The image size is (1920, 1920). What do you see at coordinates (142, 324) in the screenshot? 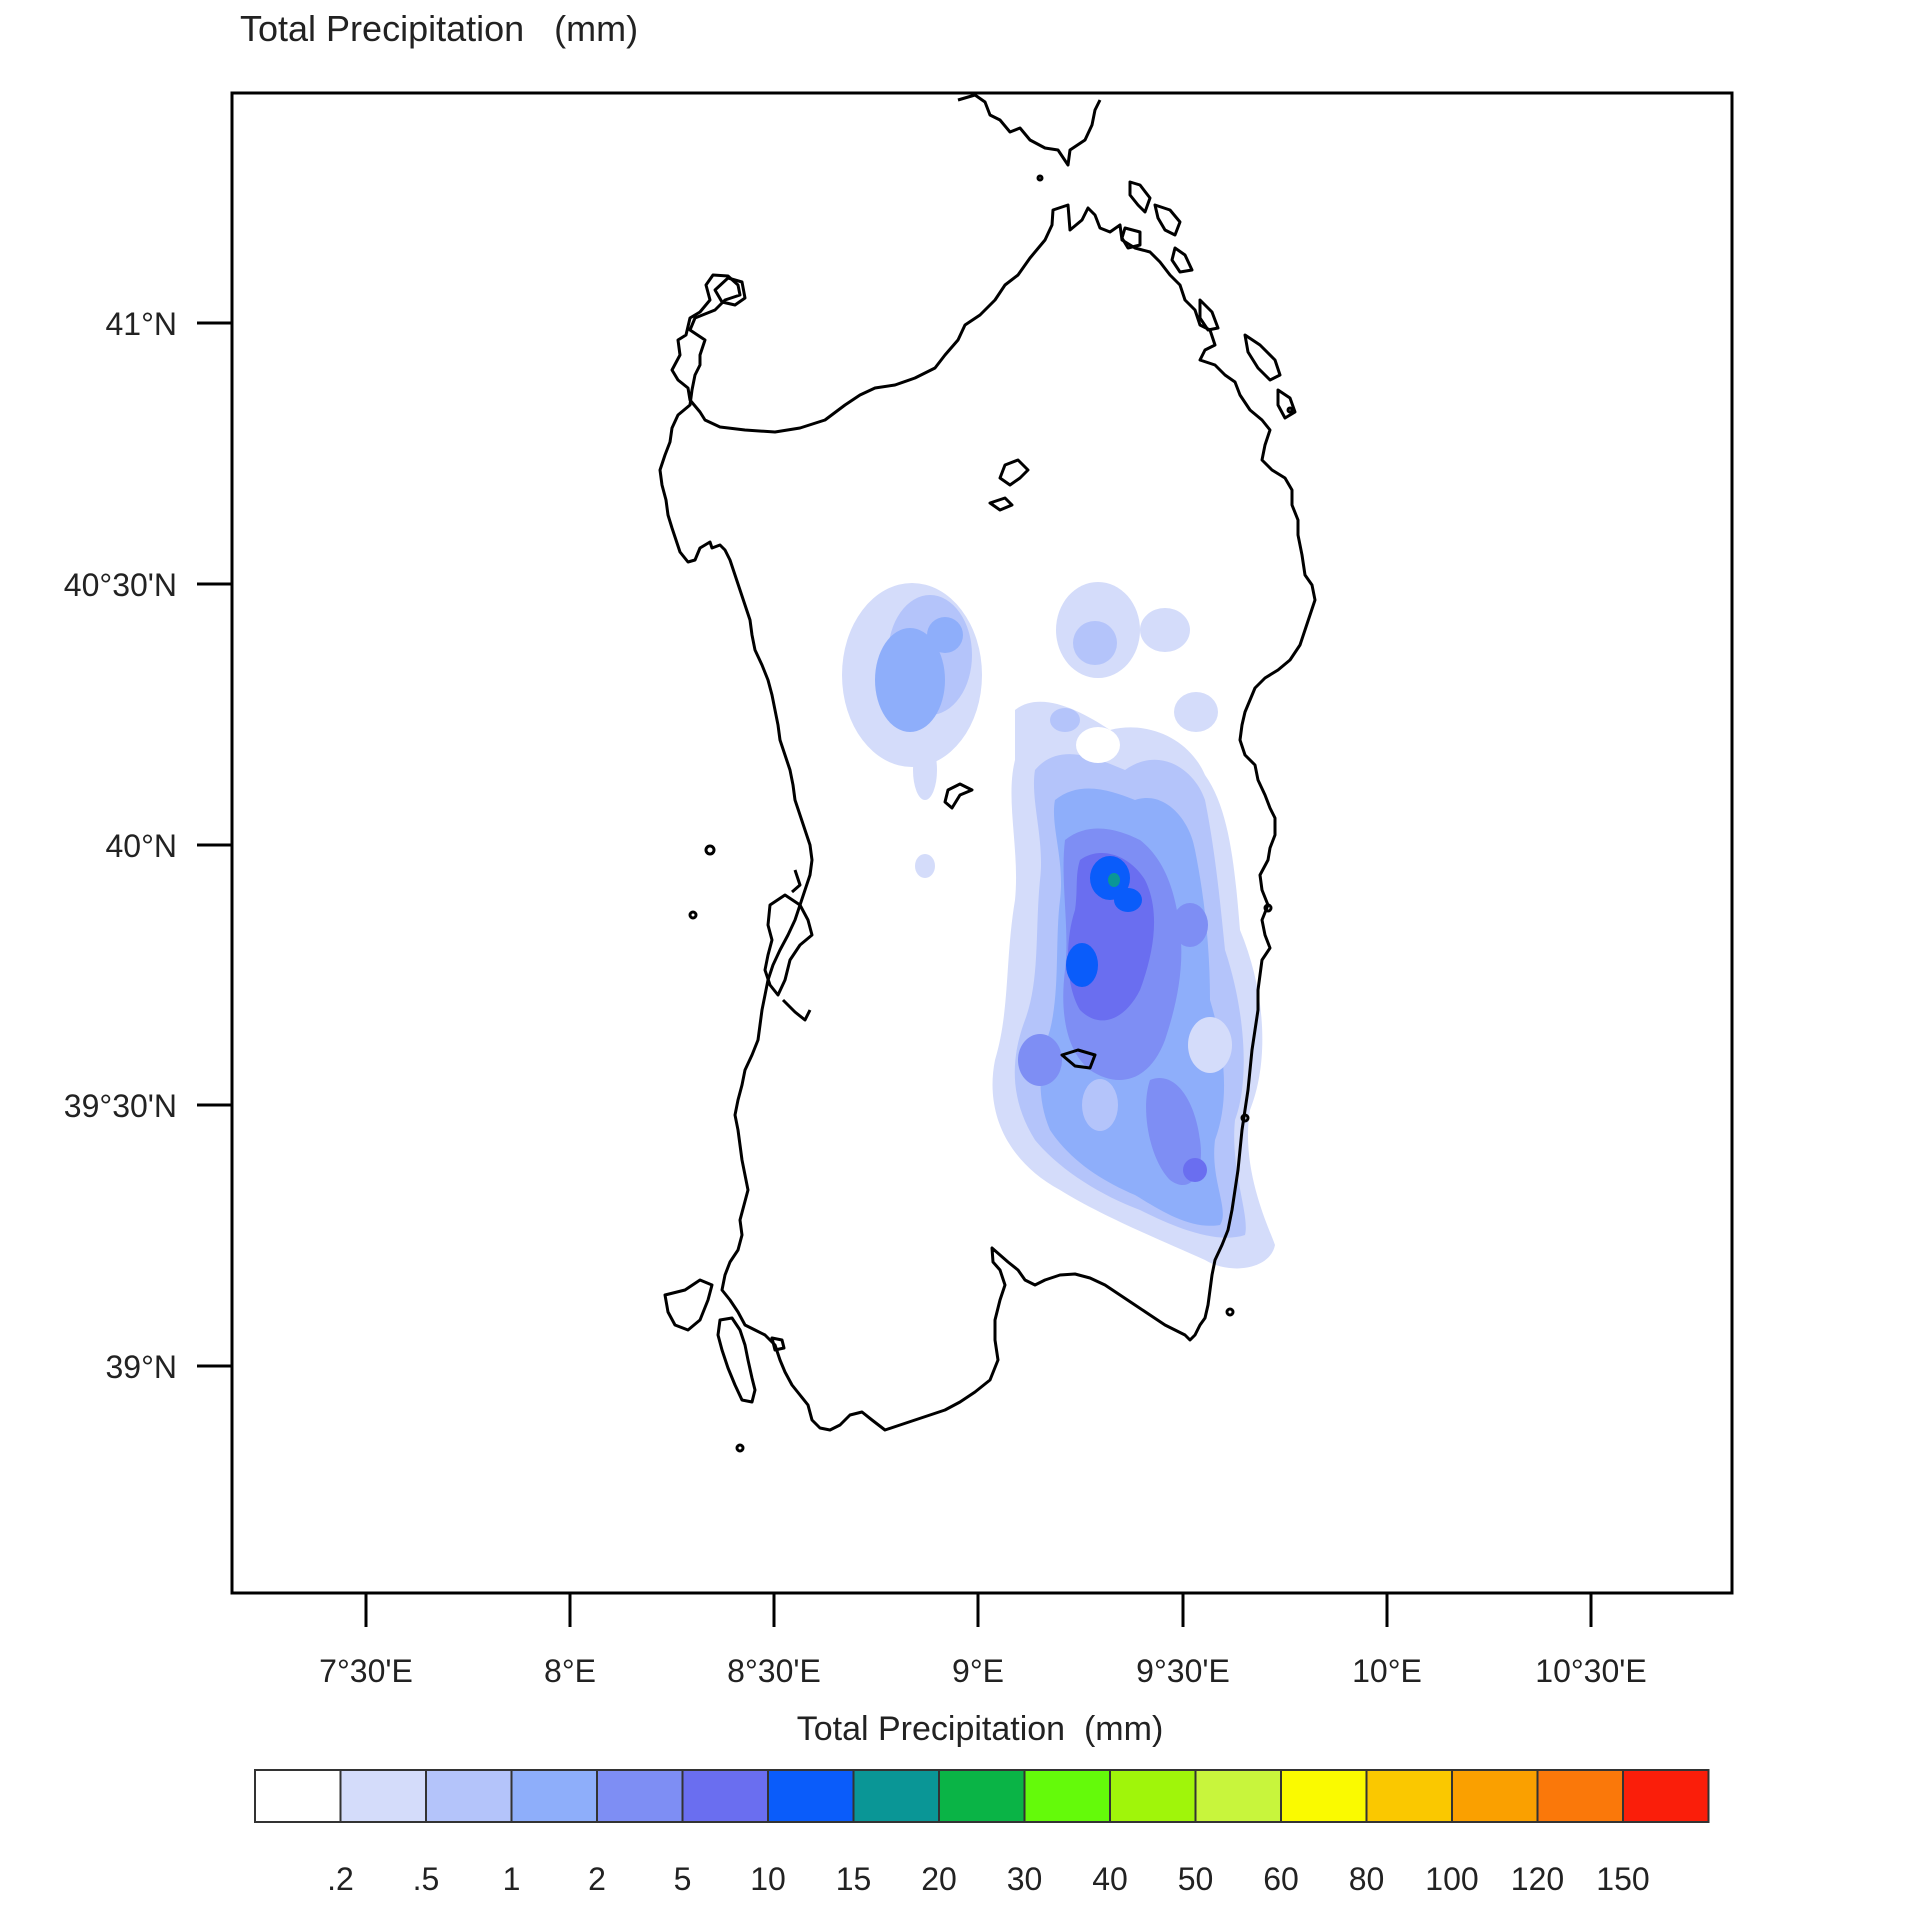
I see `lat-tick-label: 41°N` at bounding box center [142, 324].